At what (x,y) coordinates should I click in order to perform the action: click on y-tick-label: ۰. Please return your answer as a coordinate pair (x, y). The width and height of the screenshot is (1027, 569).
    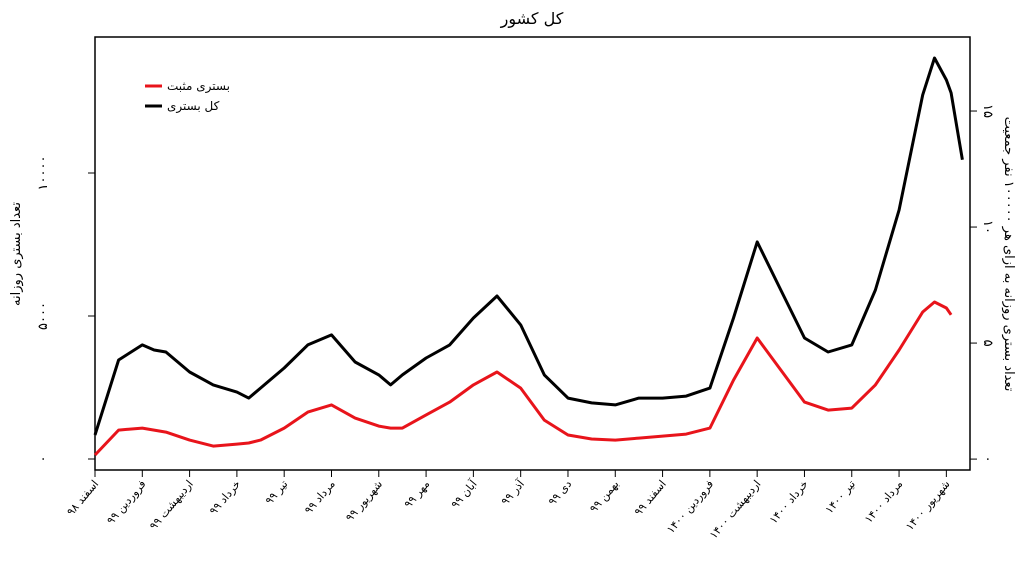
    Looking at the image, I should click on (43, 458).